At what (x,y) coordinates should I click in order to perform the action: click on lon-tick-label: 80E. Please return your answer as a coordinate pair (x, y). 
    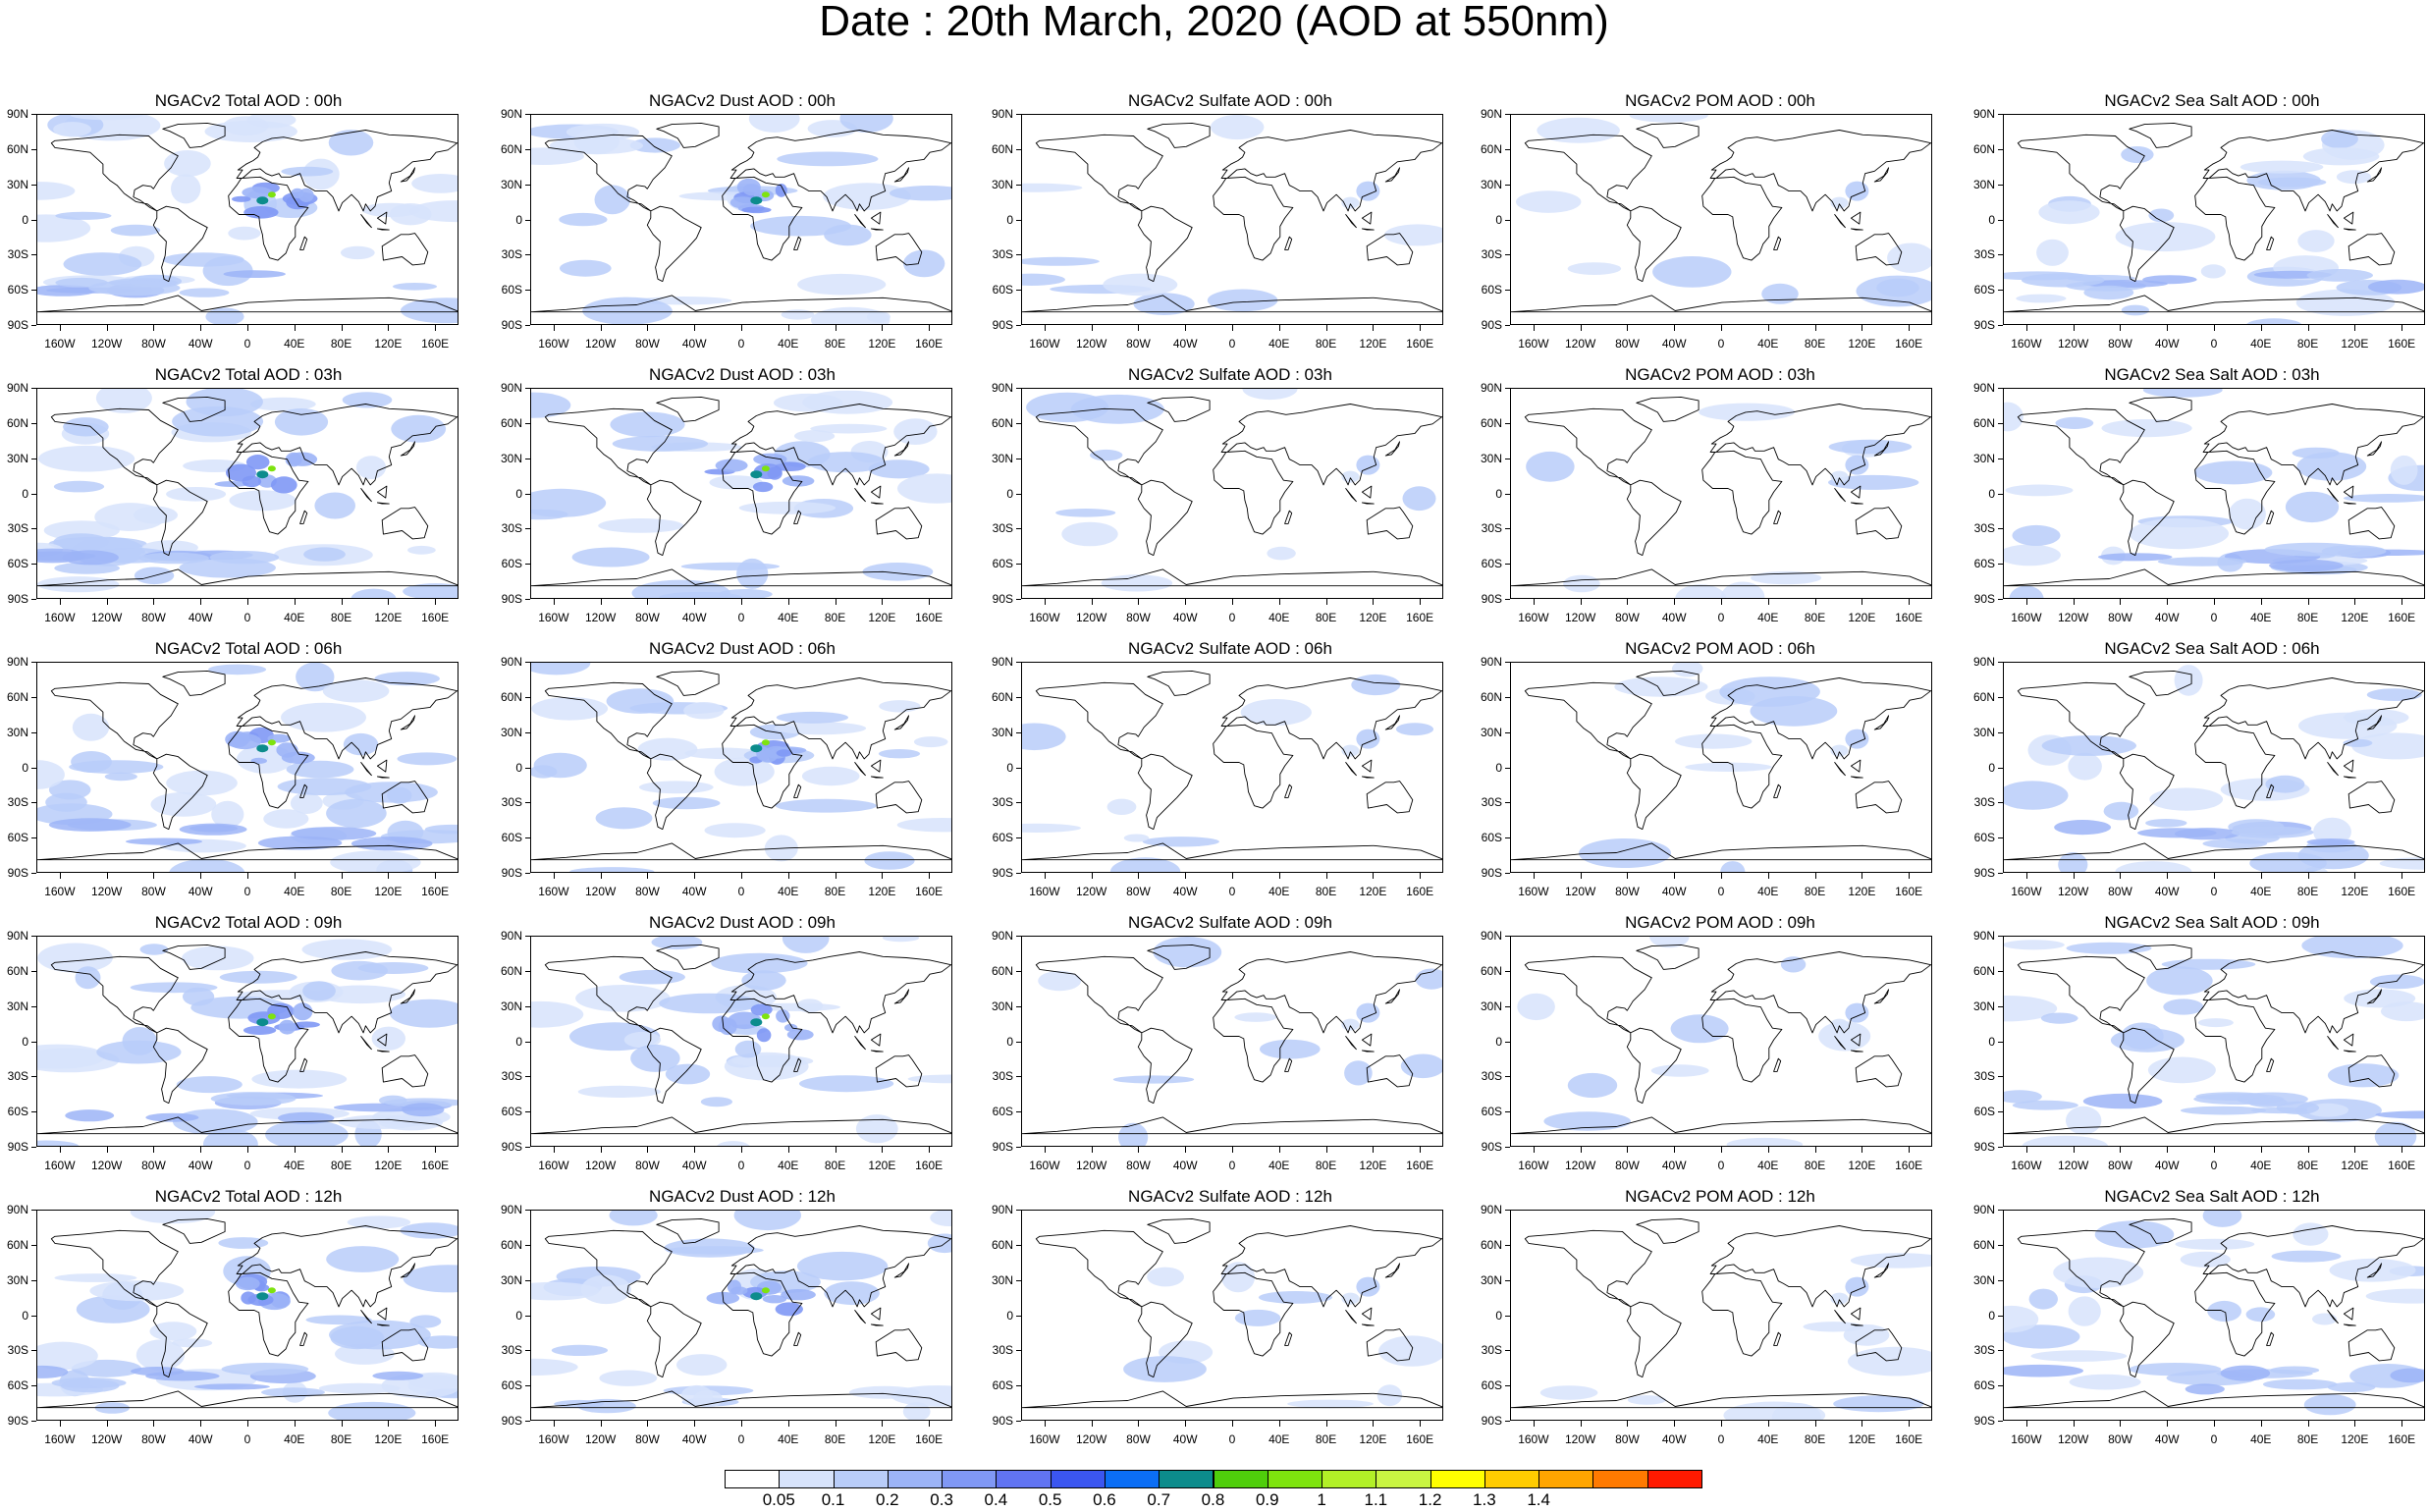
    Looking at the image, I should click on (341, 892).